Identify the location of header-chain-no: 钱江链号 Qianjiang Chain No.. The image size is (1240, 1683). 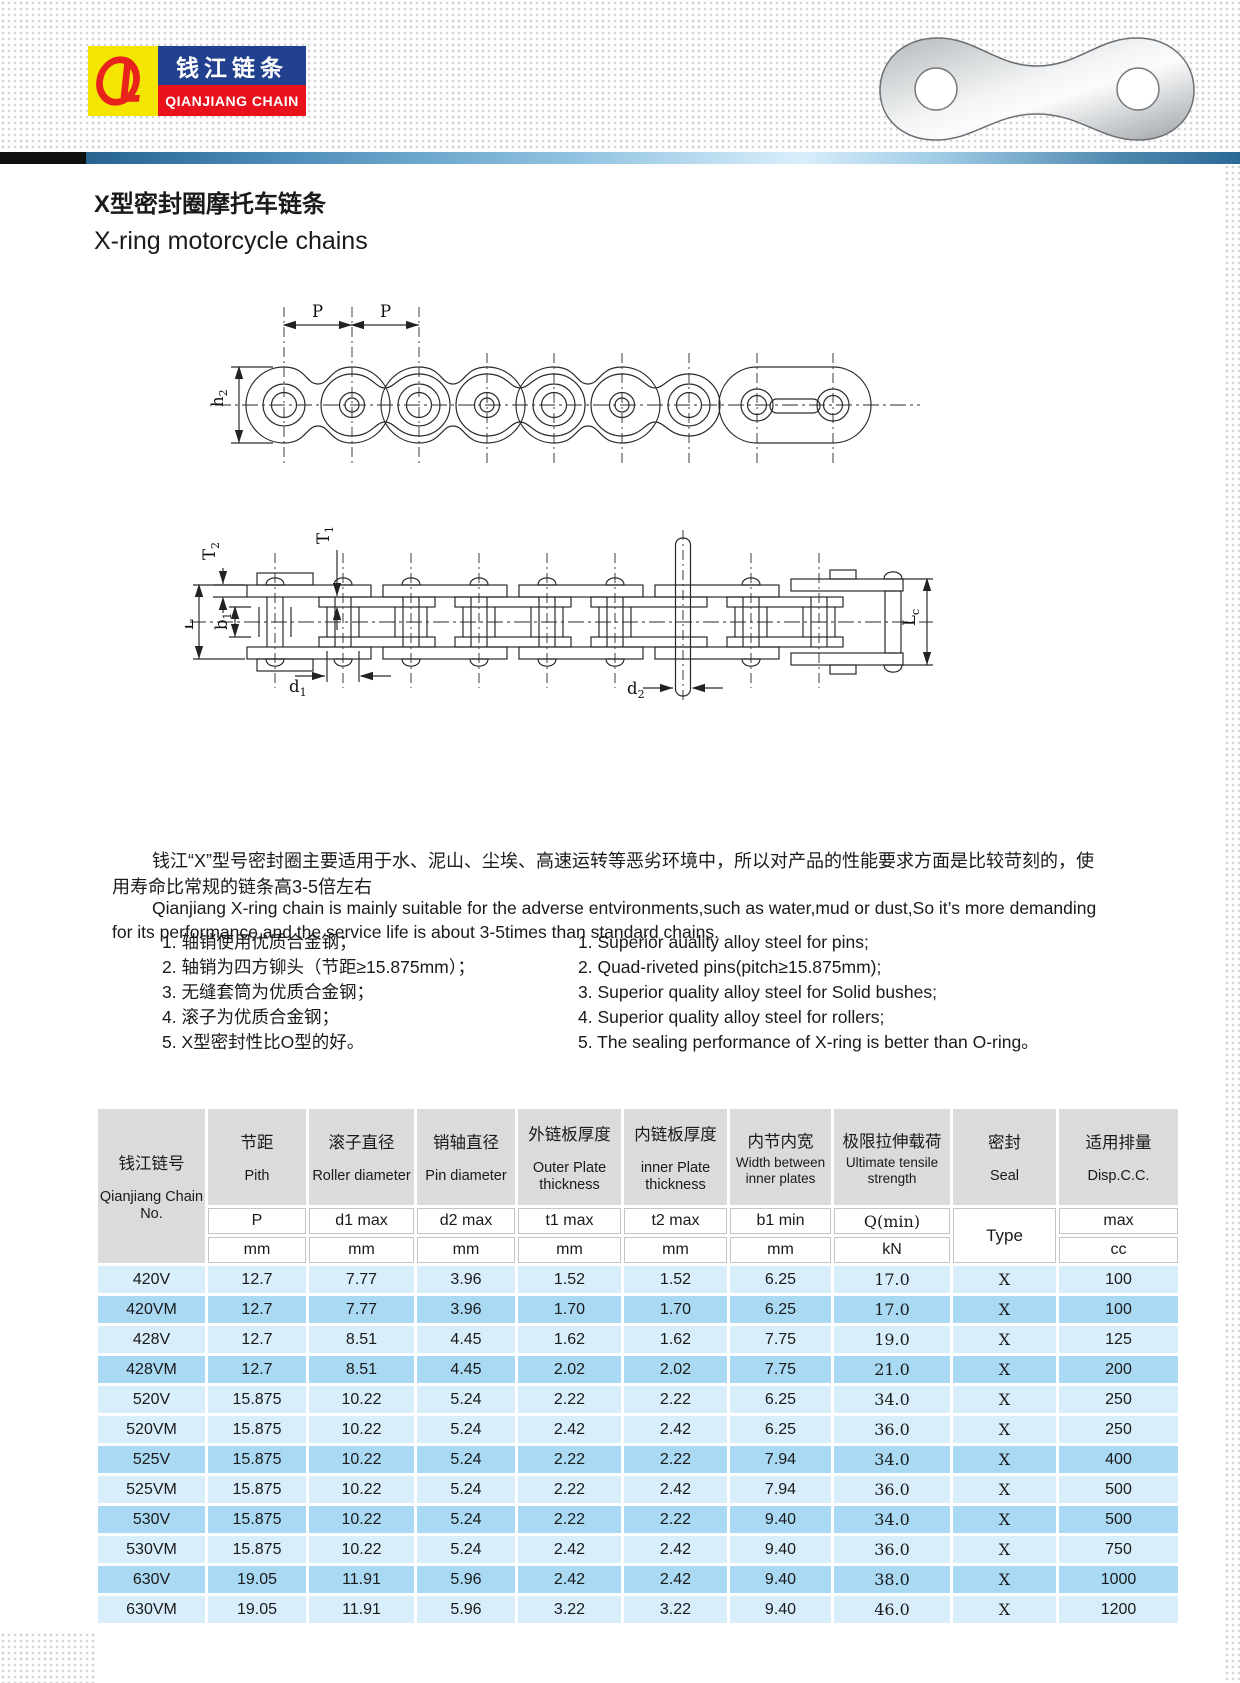
(151, 1186).